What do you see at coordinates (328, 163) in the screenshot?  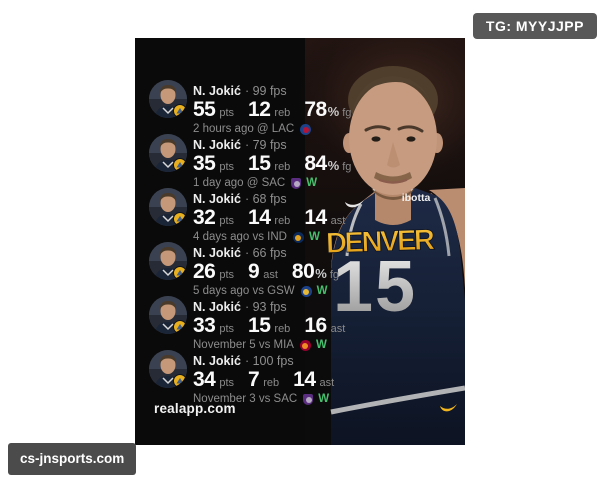 I see `stat: 84% fg` at bounding box center [328, 163].